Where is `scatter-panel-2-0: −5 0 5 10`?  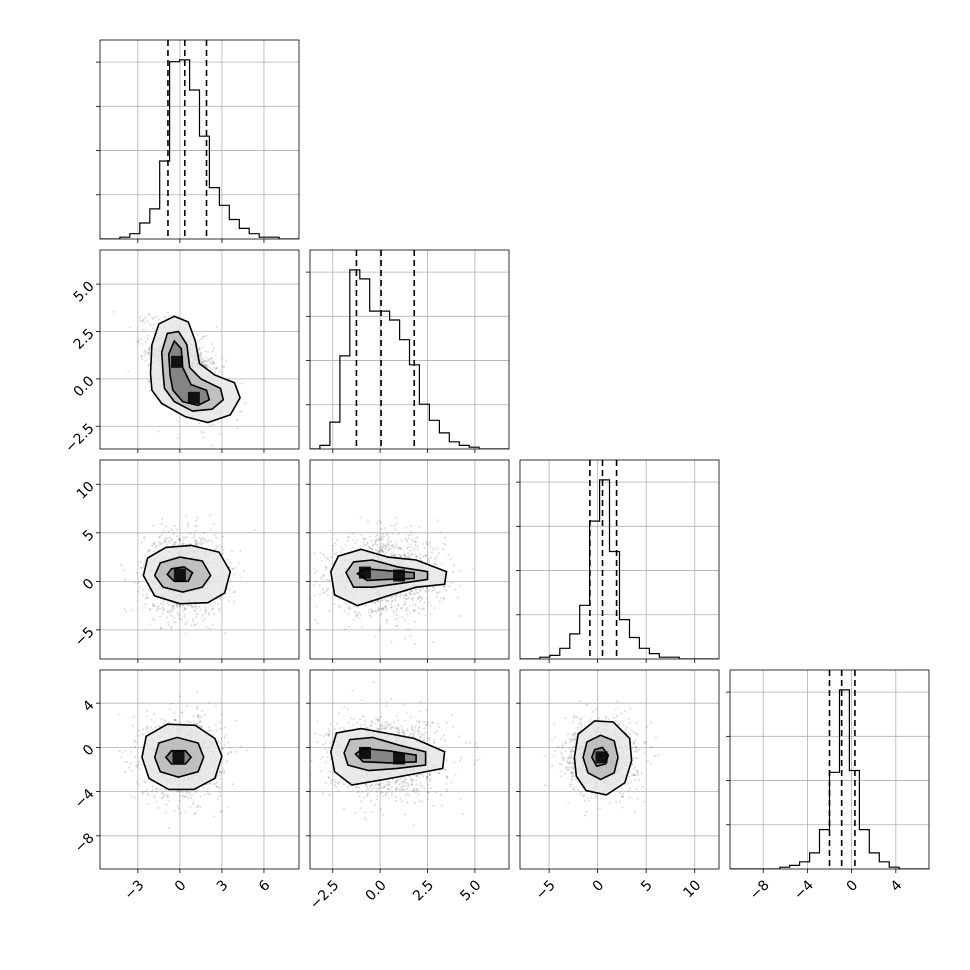 scatter-panel-2-0: −5 0 5 10 is located at coordinates (186, 561).